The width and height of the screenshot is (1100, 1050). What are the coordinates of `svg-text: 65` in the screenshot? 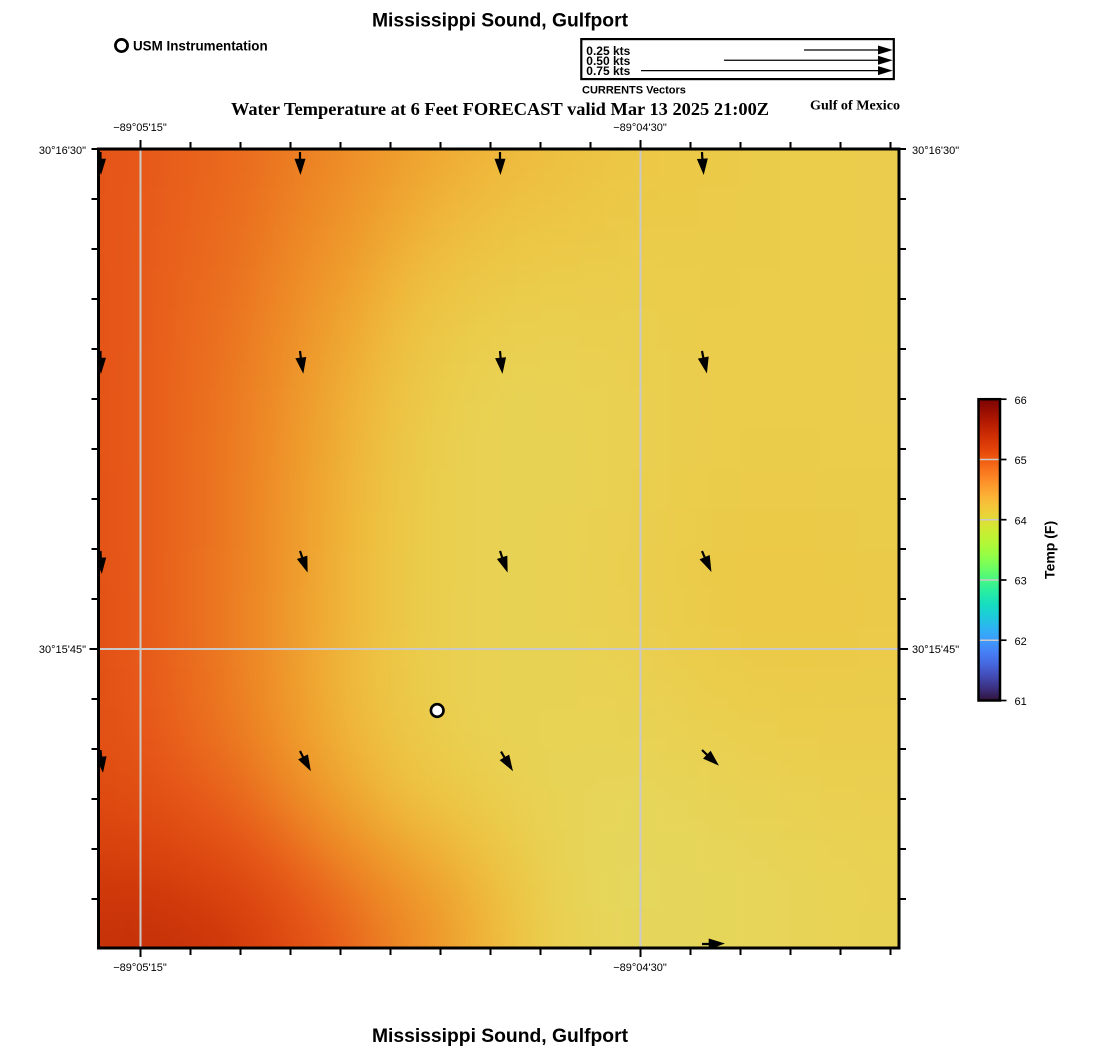 It's located at (1021, 461).